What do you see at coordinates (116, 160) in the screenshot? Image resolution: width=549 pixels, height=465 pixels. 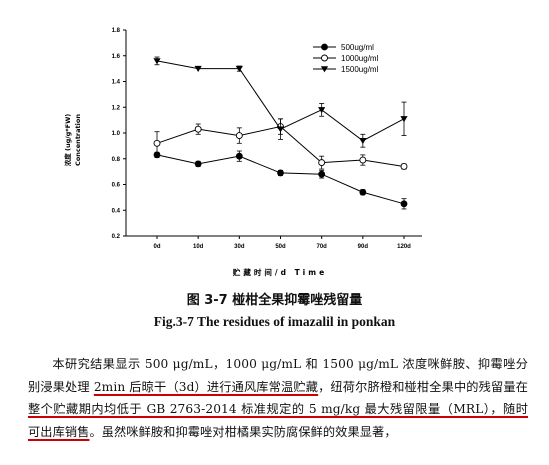 I see `y-tick-label: 0.8` at bounding box center [116, 160].